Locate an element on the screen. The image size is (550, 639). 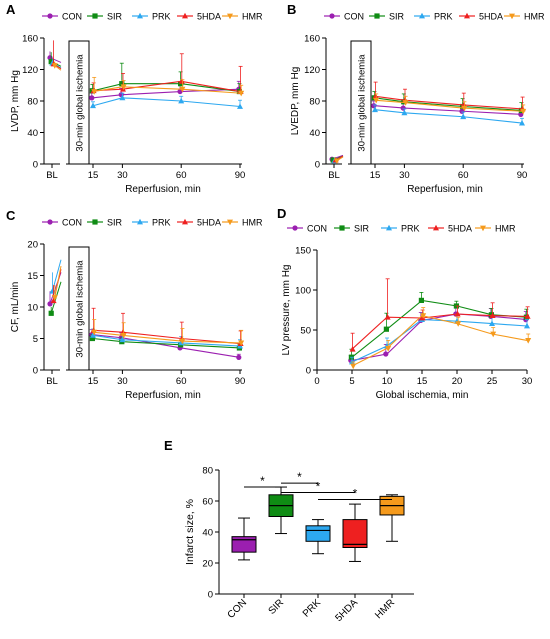
y-tick-label: 10 is located at coordinates (32, 308).